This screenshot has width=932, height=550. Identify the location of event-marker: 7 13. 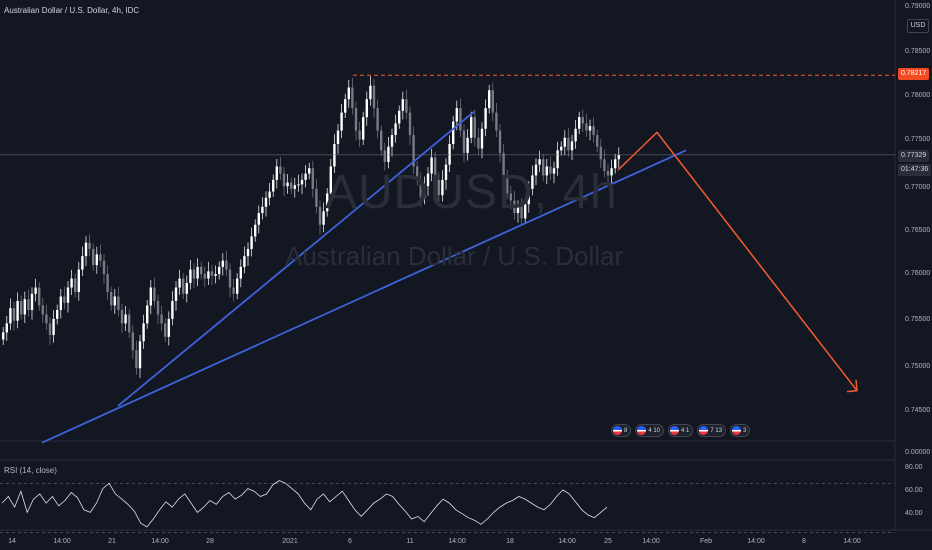
(712, 430).